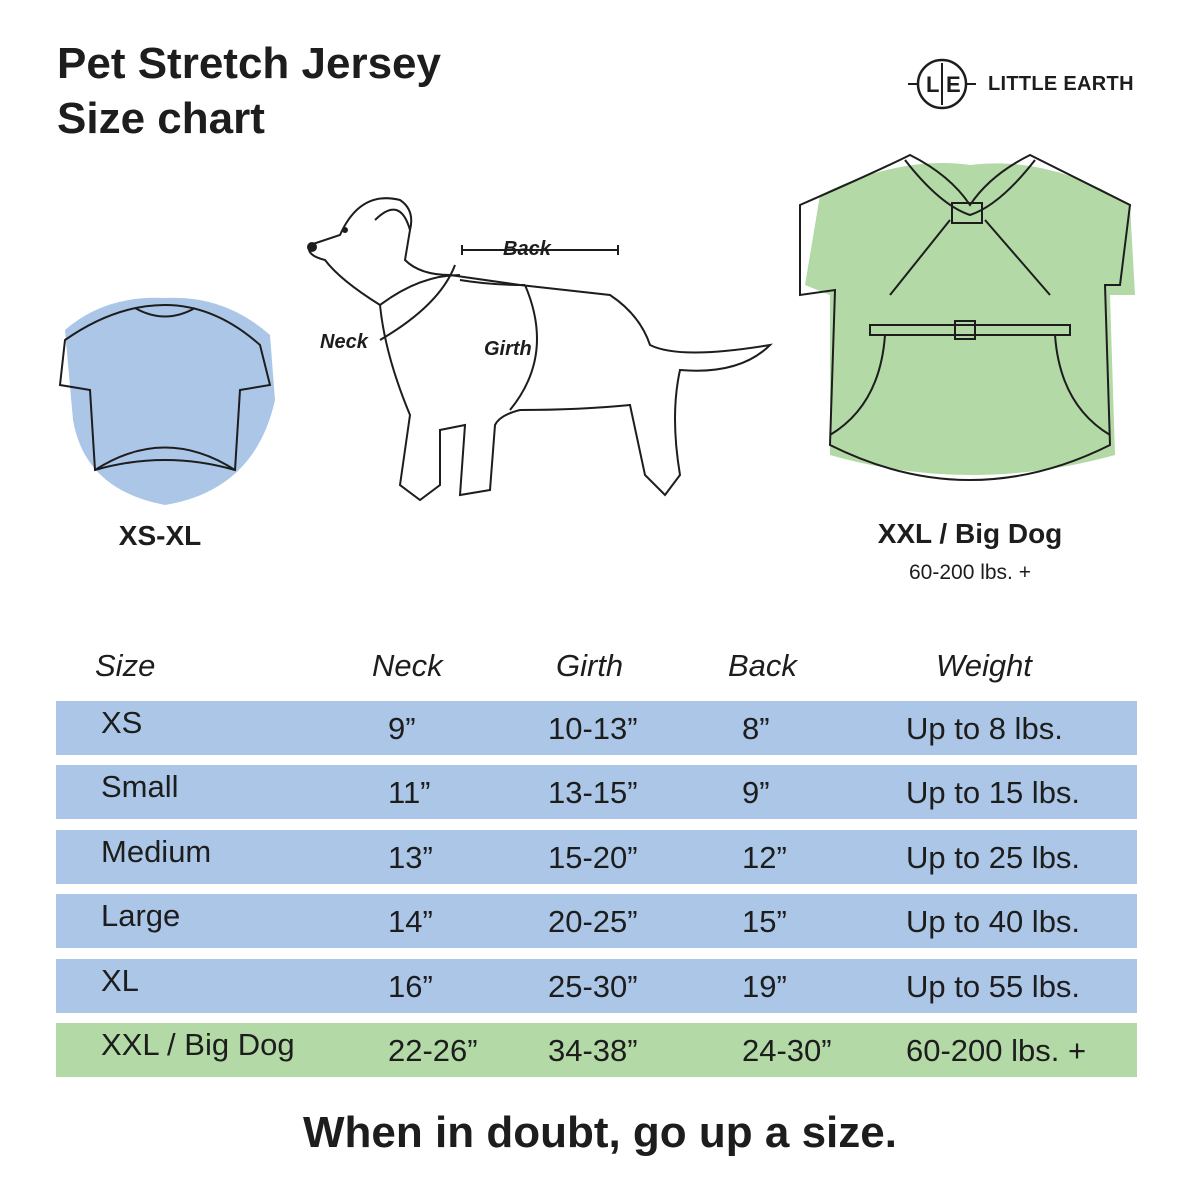 The image size is (1200, 1200). I want to click on cell-weight: Up to 8 lbs., so click(984, 728).